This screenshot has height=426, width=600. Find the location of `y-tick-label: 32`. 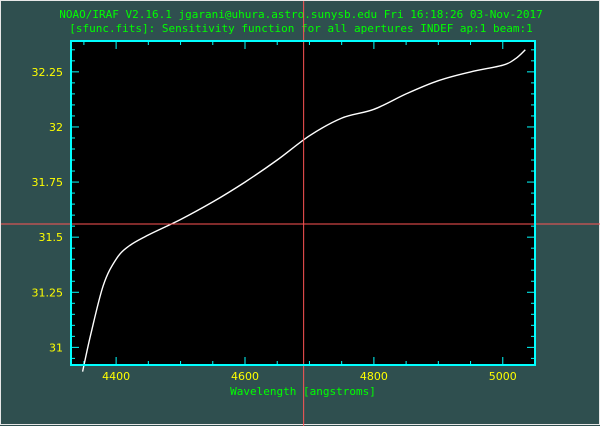

y-tick-label: 32 is located at coordinates (56, 127).